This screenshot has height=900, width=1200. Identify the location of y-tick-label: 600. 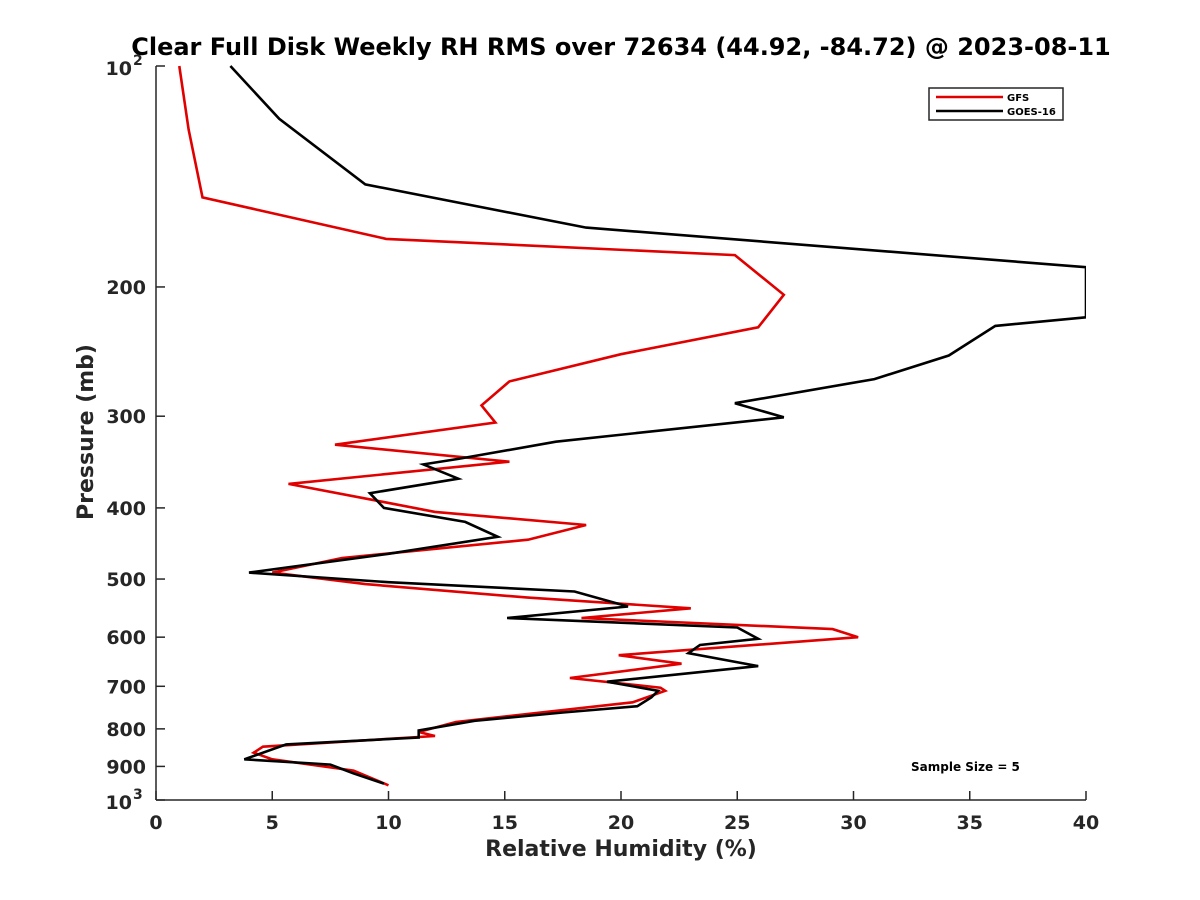
(126, 638).